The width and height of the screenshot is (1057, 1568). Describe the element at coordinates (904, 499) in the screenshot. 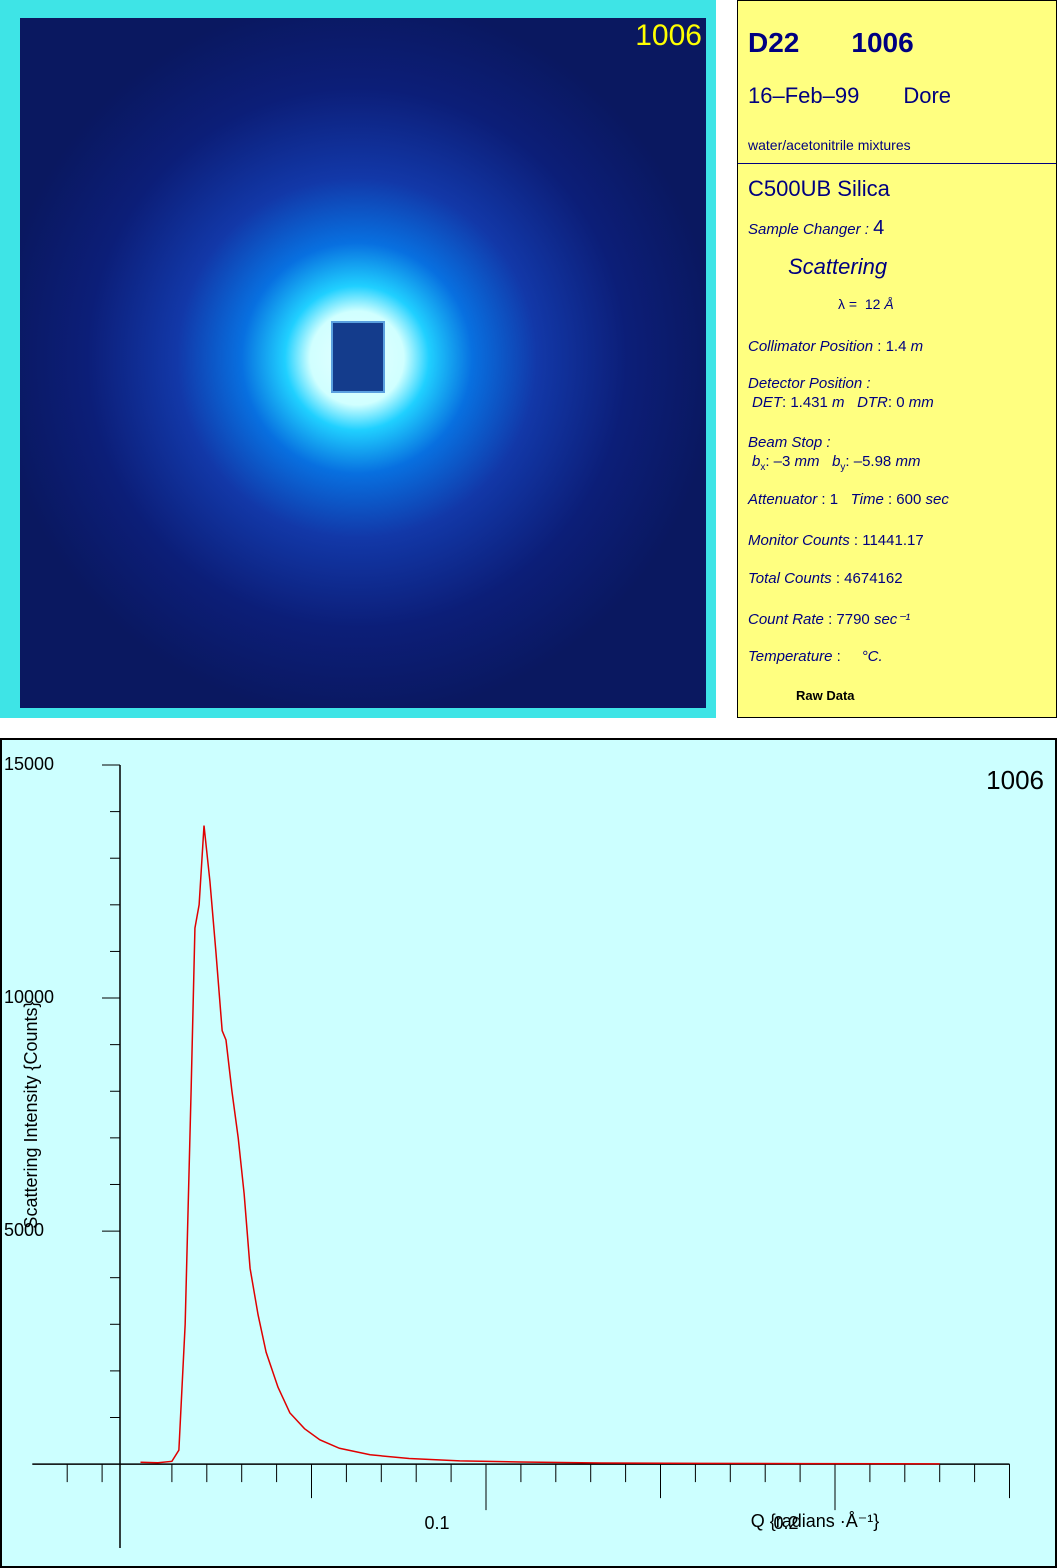

I see `time-value: : 600` at that location.